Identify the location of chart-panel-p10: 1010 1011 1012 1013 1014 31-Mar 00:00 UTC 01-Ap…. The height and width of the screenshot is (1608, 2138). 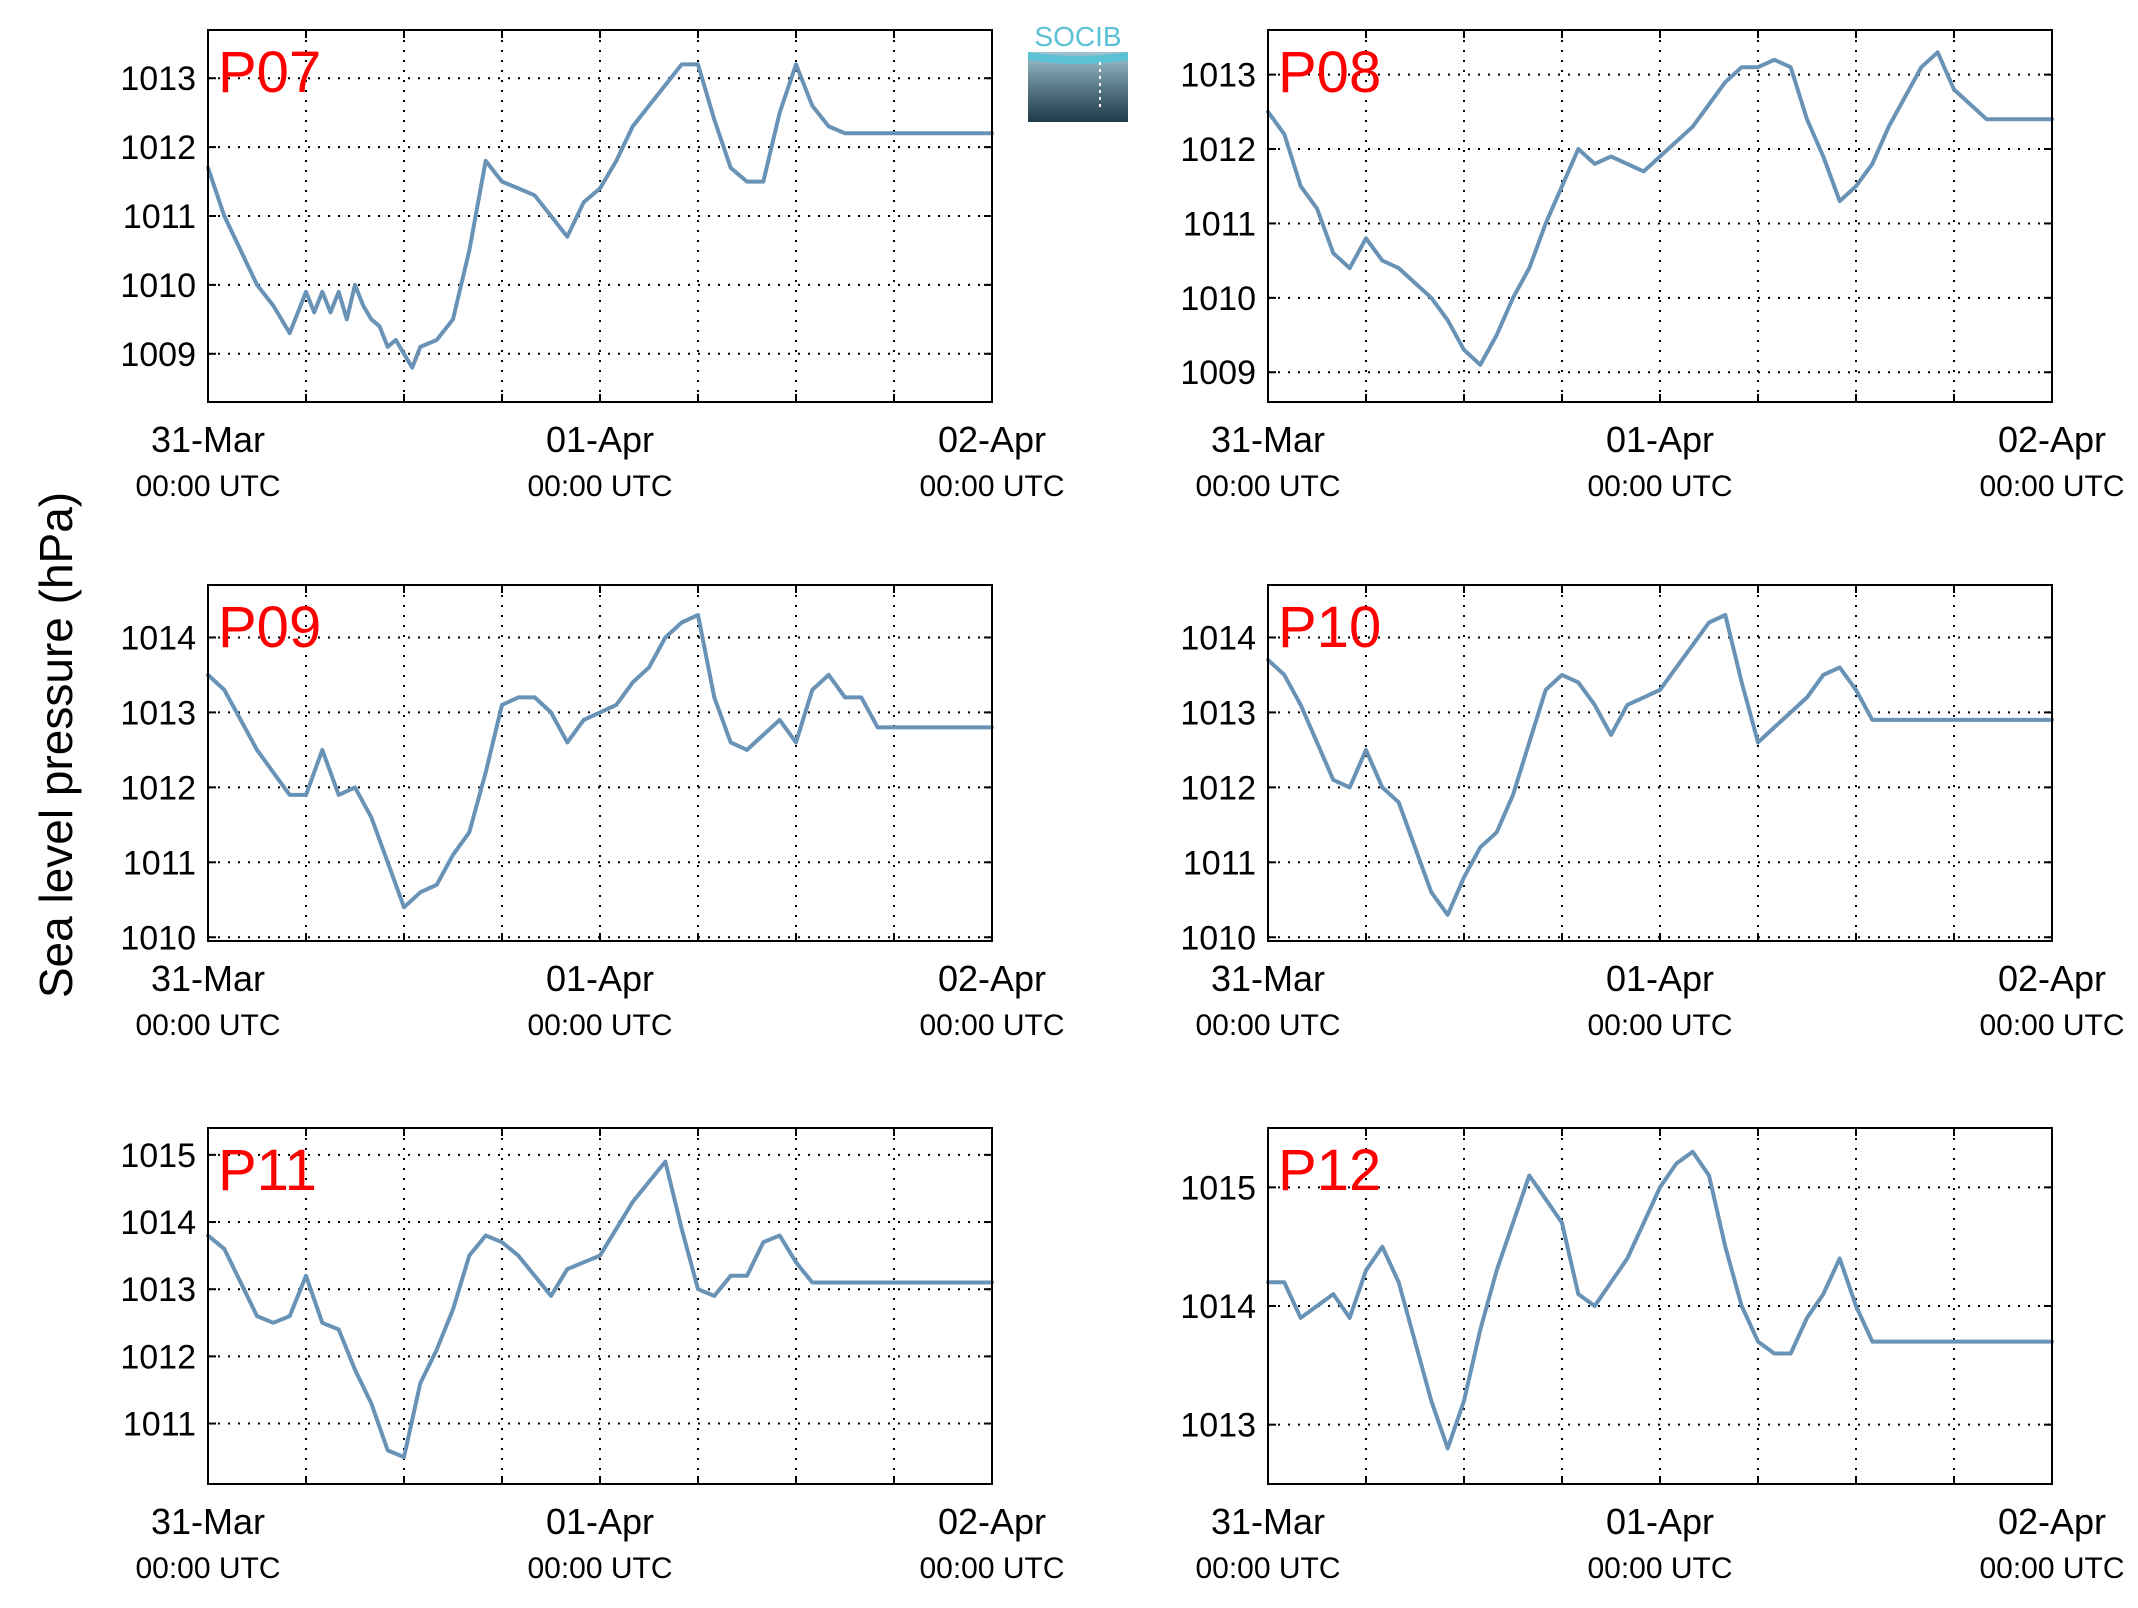
(1652, 813).